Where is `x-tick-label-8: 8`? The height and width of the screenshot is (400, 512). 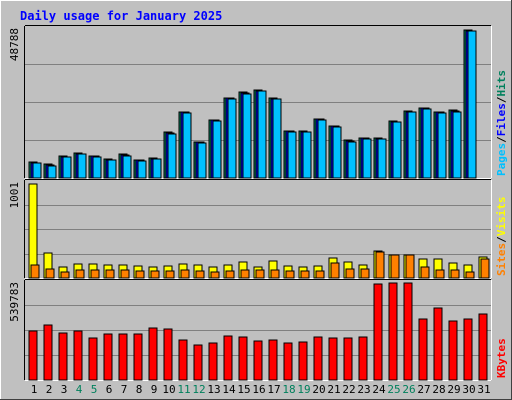
x-tick-label-8: 8 is located at coordinates (139, 389).